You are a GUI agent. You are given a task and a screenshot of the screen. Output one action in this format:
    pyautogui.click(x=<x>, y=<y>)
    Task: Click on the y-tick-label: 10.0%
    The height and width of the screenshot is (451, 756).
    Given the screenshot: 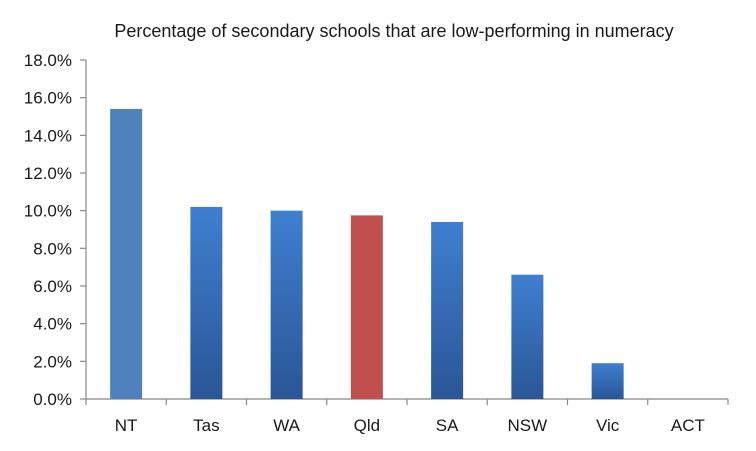 What is the action you would take?
    pyautogui.click(x=48, y=211)
    